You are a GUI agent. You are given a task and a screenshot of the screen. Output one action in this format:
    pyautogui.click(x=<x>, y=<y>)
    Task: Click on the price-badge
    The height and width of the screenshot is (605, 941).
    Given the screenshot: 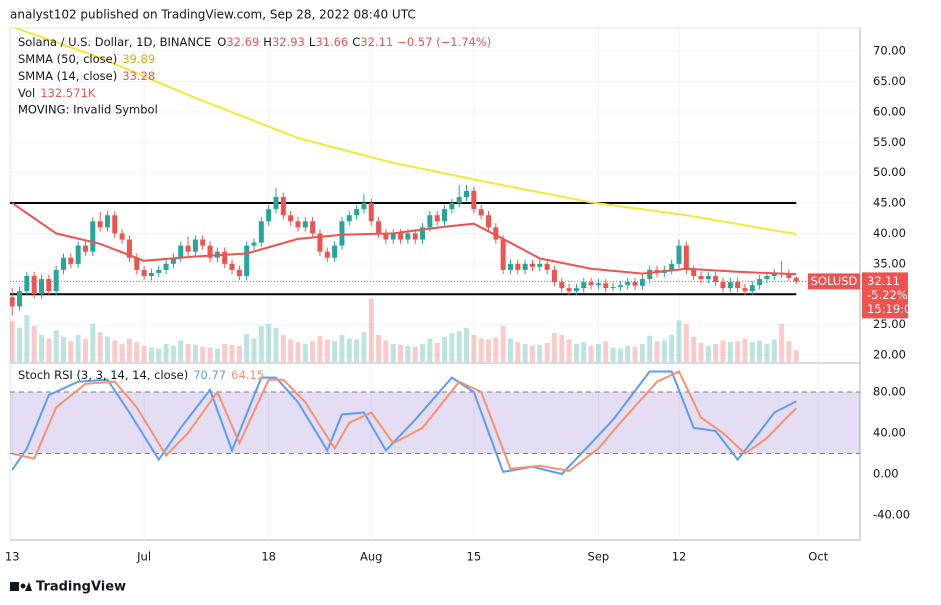 What is the action you would take?
    pyautogui.click(x=885, y=295)
    